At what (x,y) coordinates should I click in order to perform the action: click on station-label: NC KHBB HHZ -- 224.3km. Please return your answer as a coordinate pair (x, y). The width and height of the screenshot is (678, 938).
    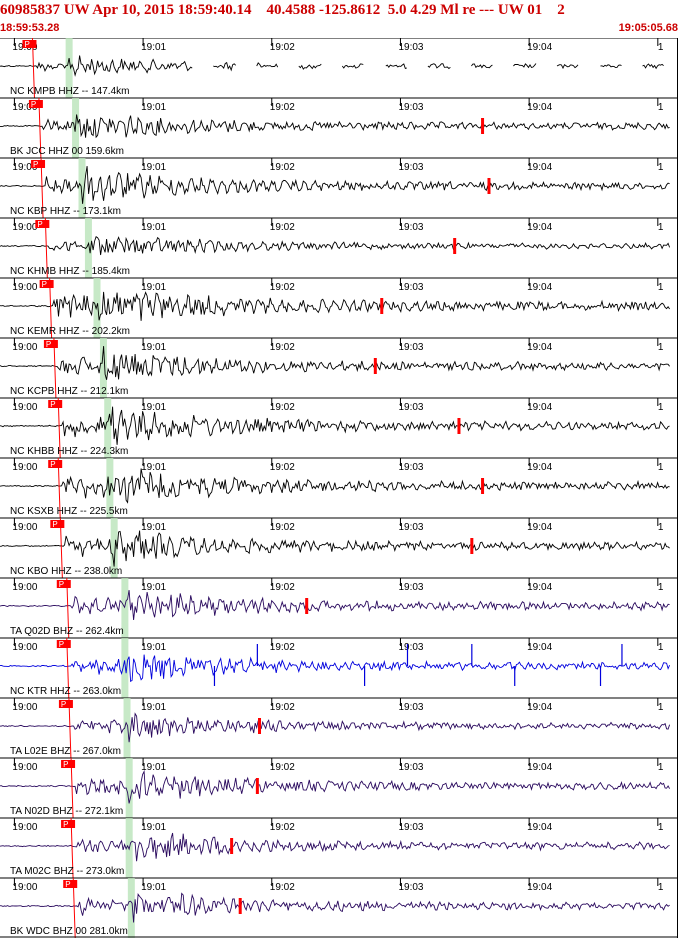
    Looking at the image, I should click on (69, 451).